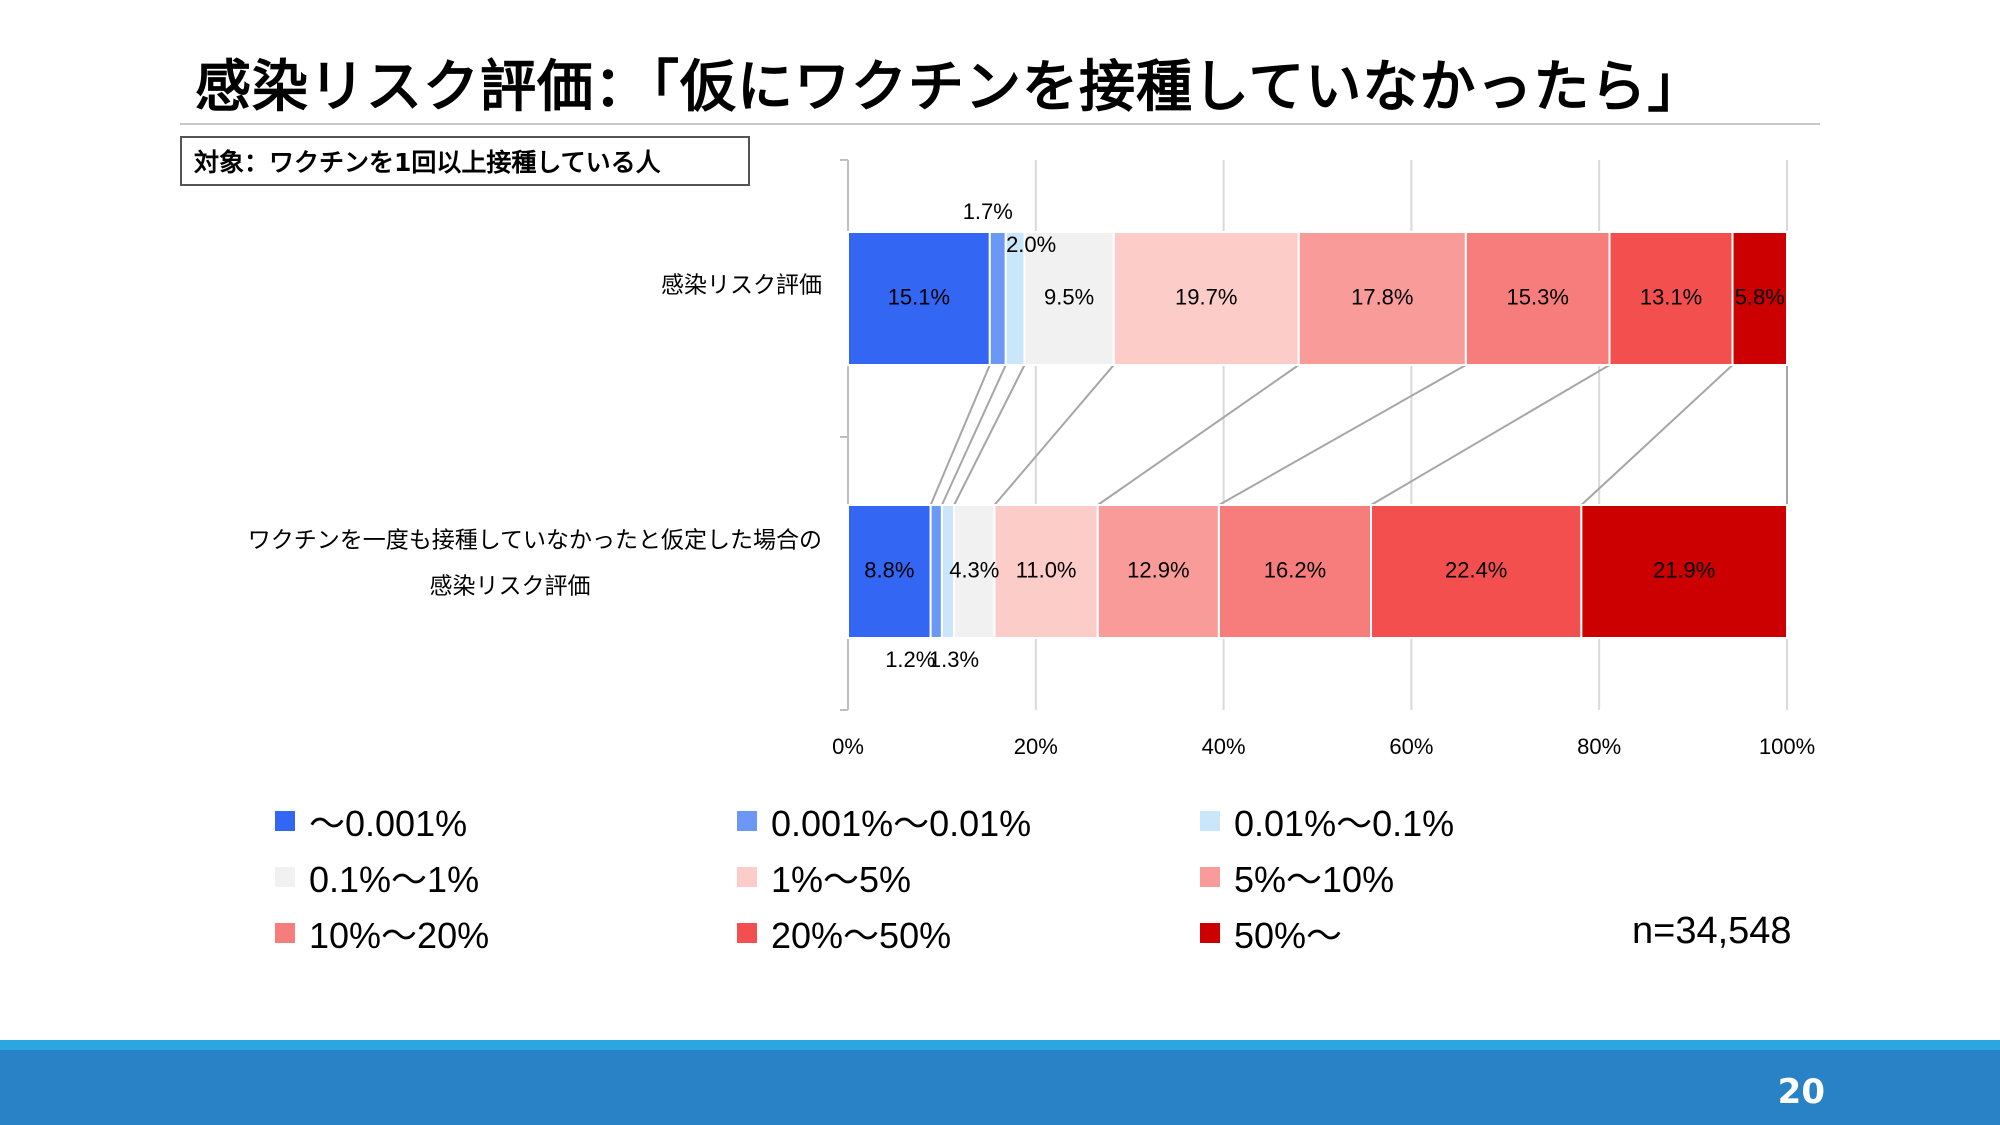  What do you see at coordinates (954, 659) in the screenshot?
I see `data-label: 1.3%` at bounding box center [954, 659].